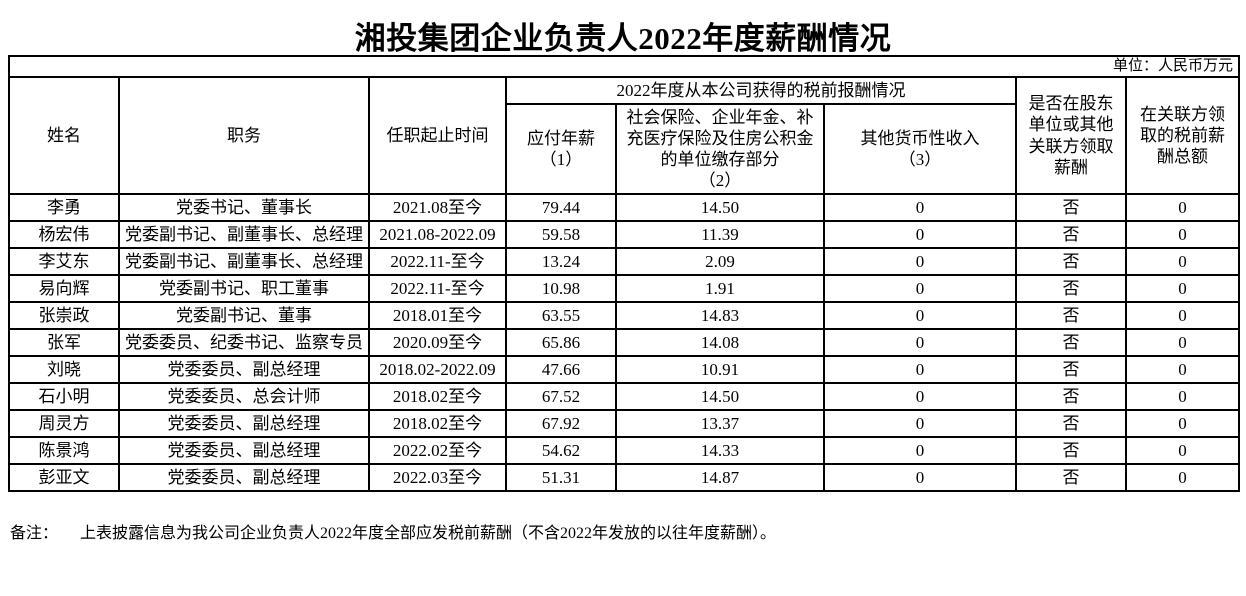  Describe the element at coordinates (64, 261) in the screenshot. I see `cell-name: 李艾东` at that location.